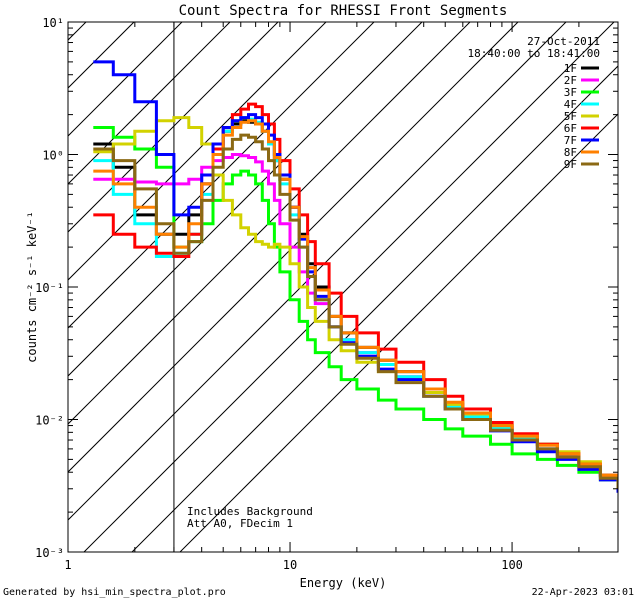  What do you see at coordinates (570, 92) in the screenshot?
I see `legend-label: 3F` at bounding box center [570, 92].